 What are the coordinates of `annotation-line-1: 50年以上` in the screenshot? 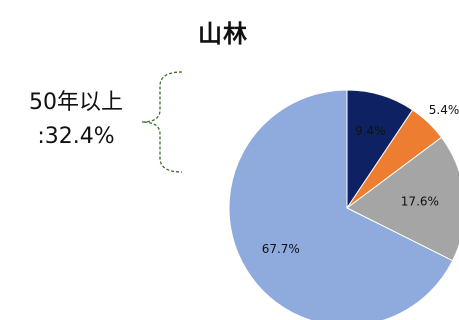 It's located at (76, 102).